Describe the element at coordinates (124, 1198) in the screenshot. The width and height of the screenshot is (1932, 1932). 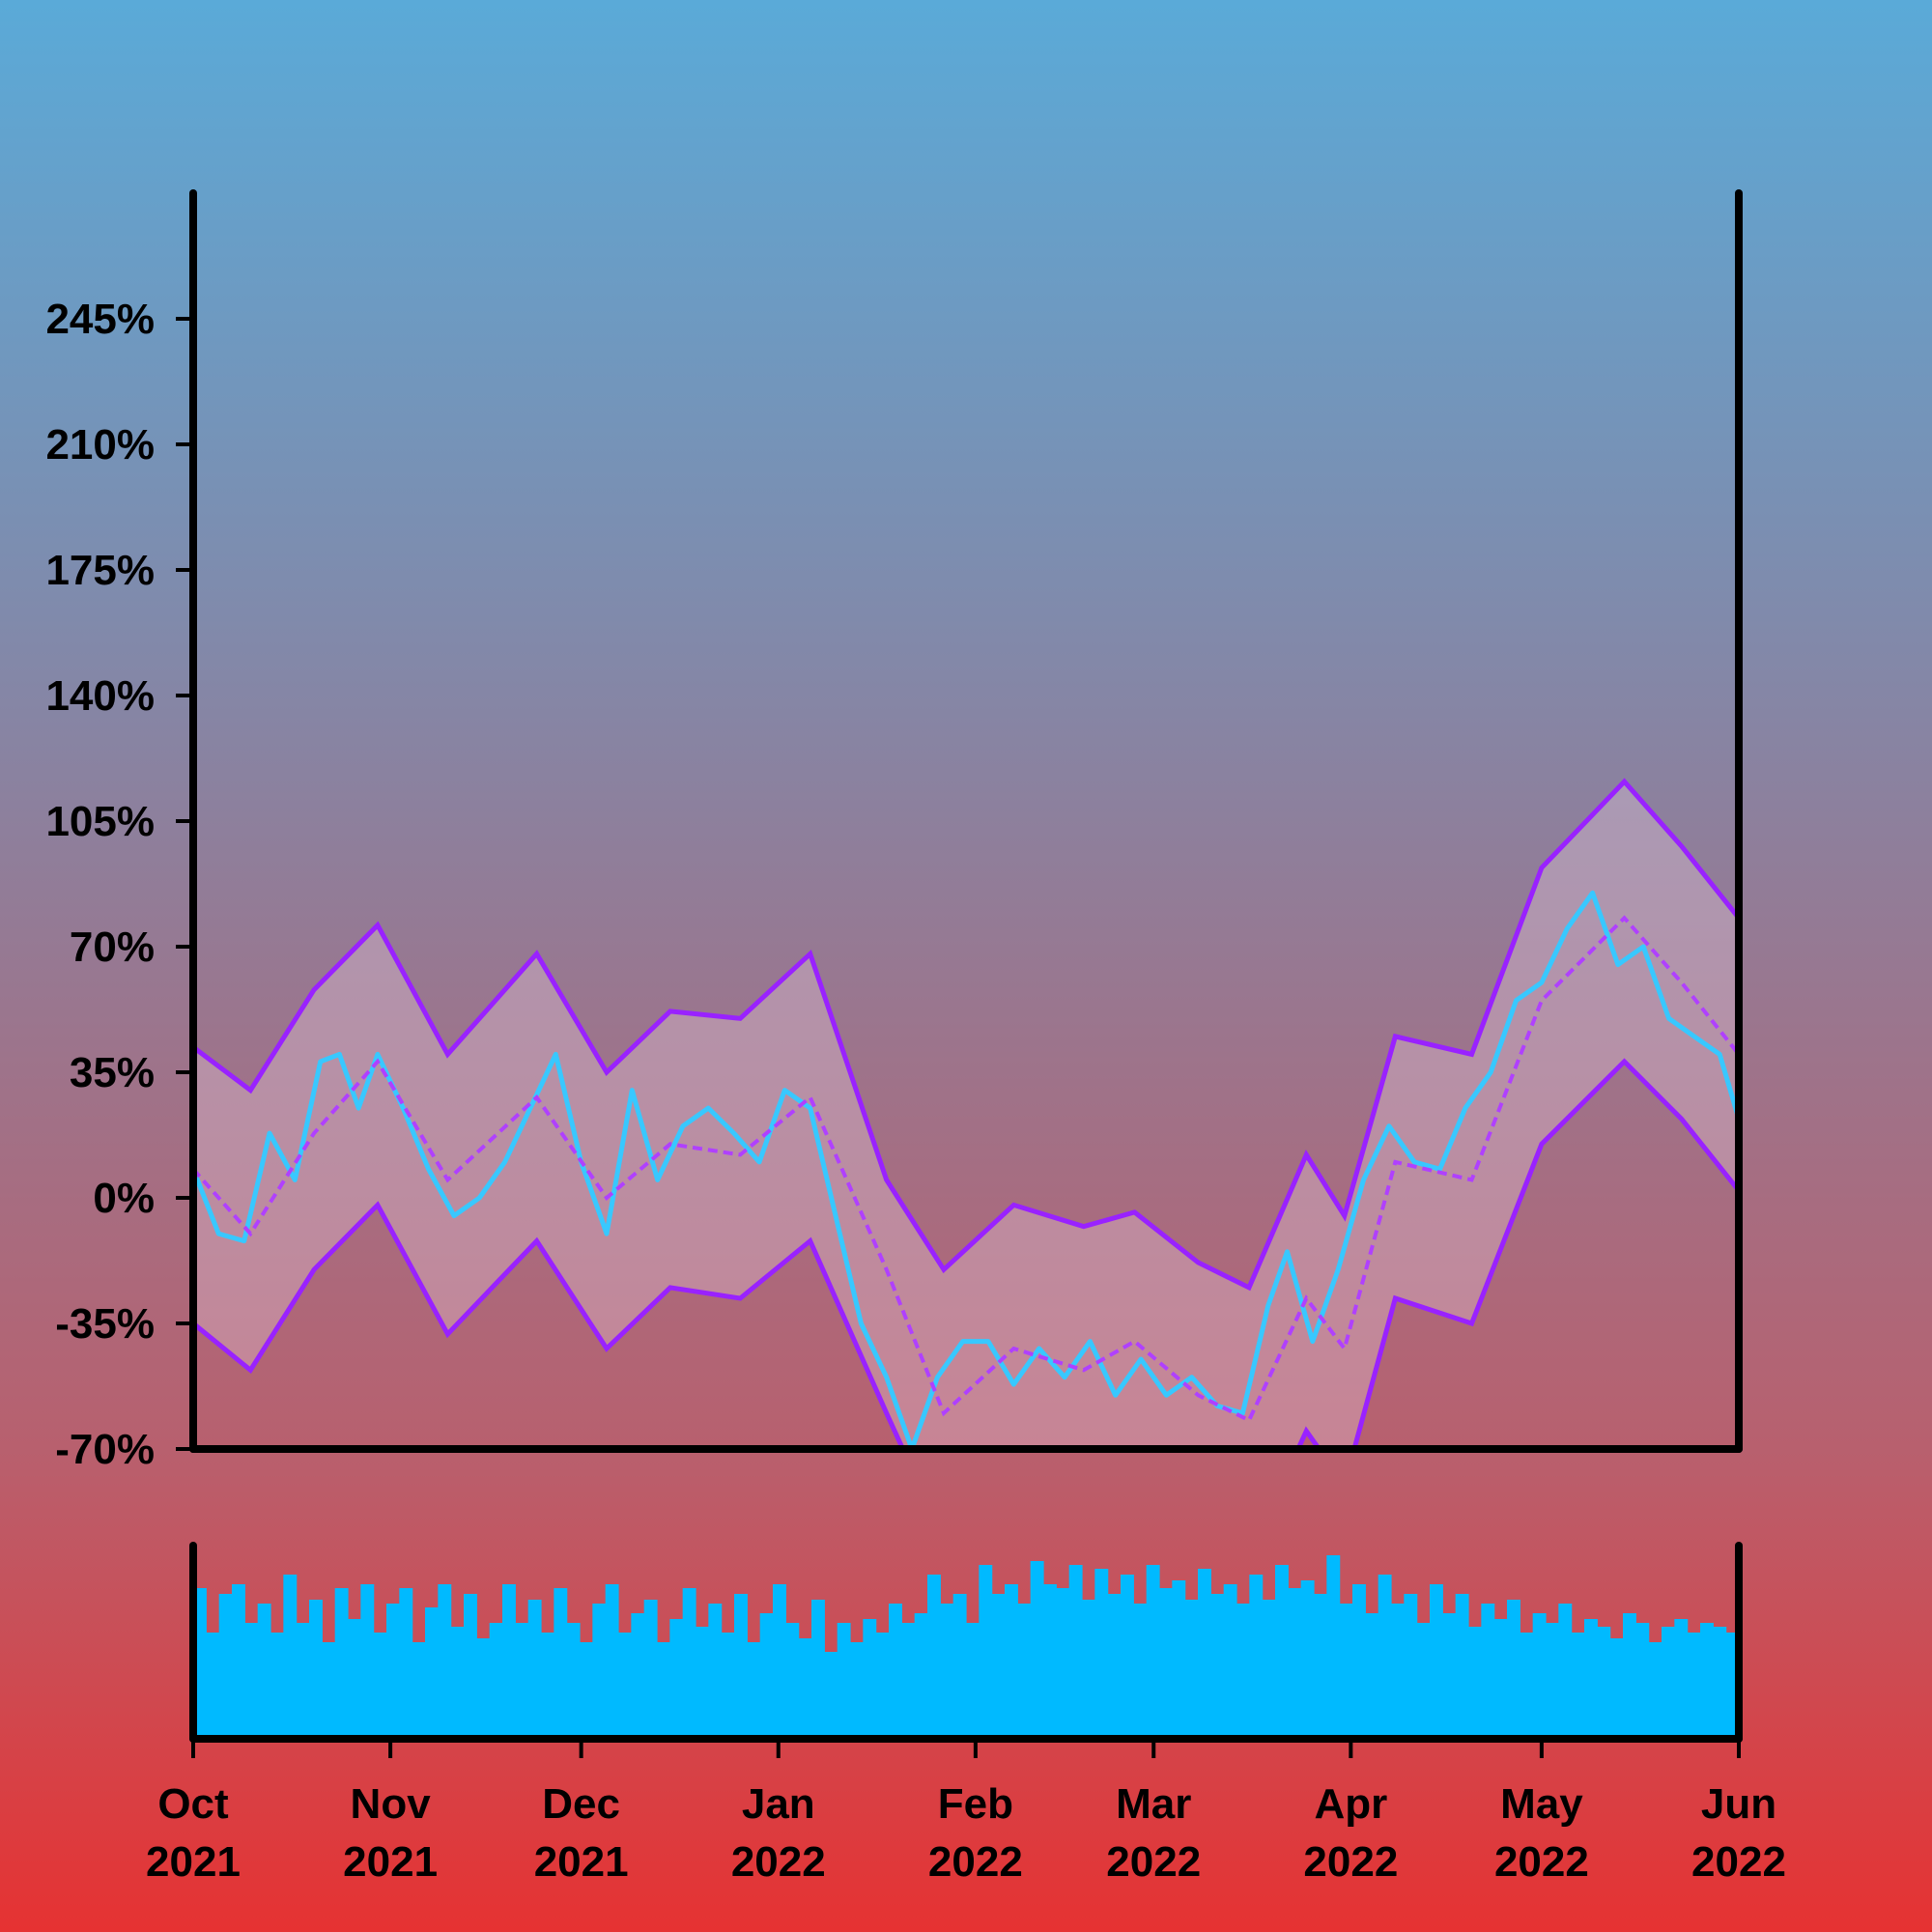
I see `y-tick-label: 0%` at that location.